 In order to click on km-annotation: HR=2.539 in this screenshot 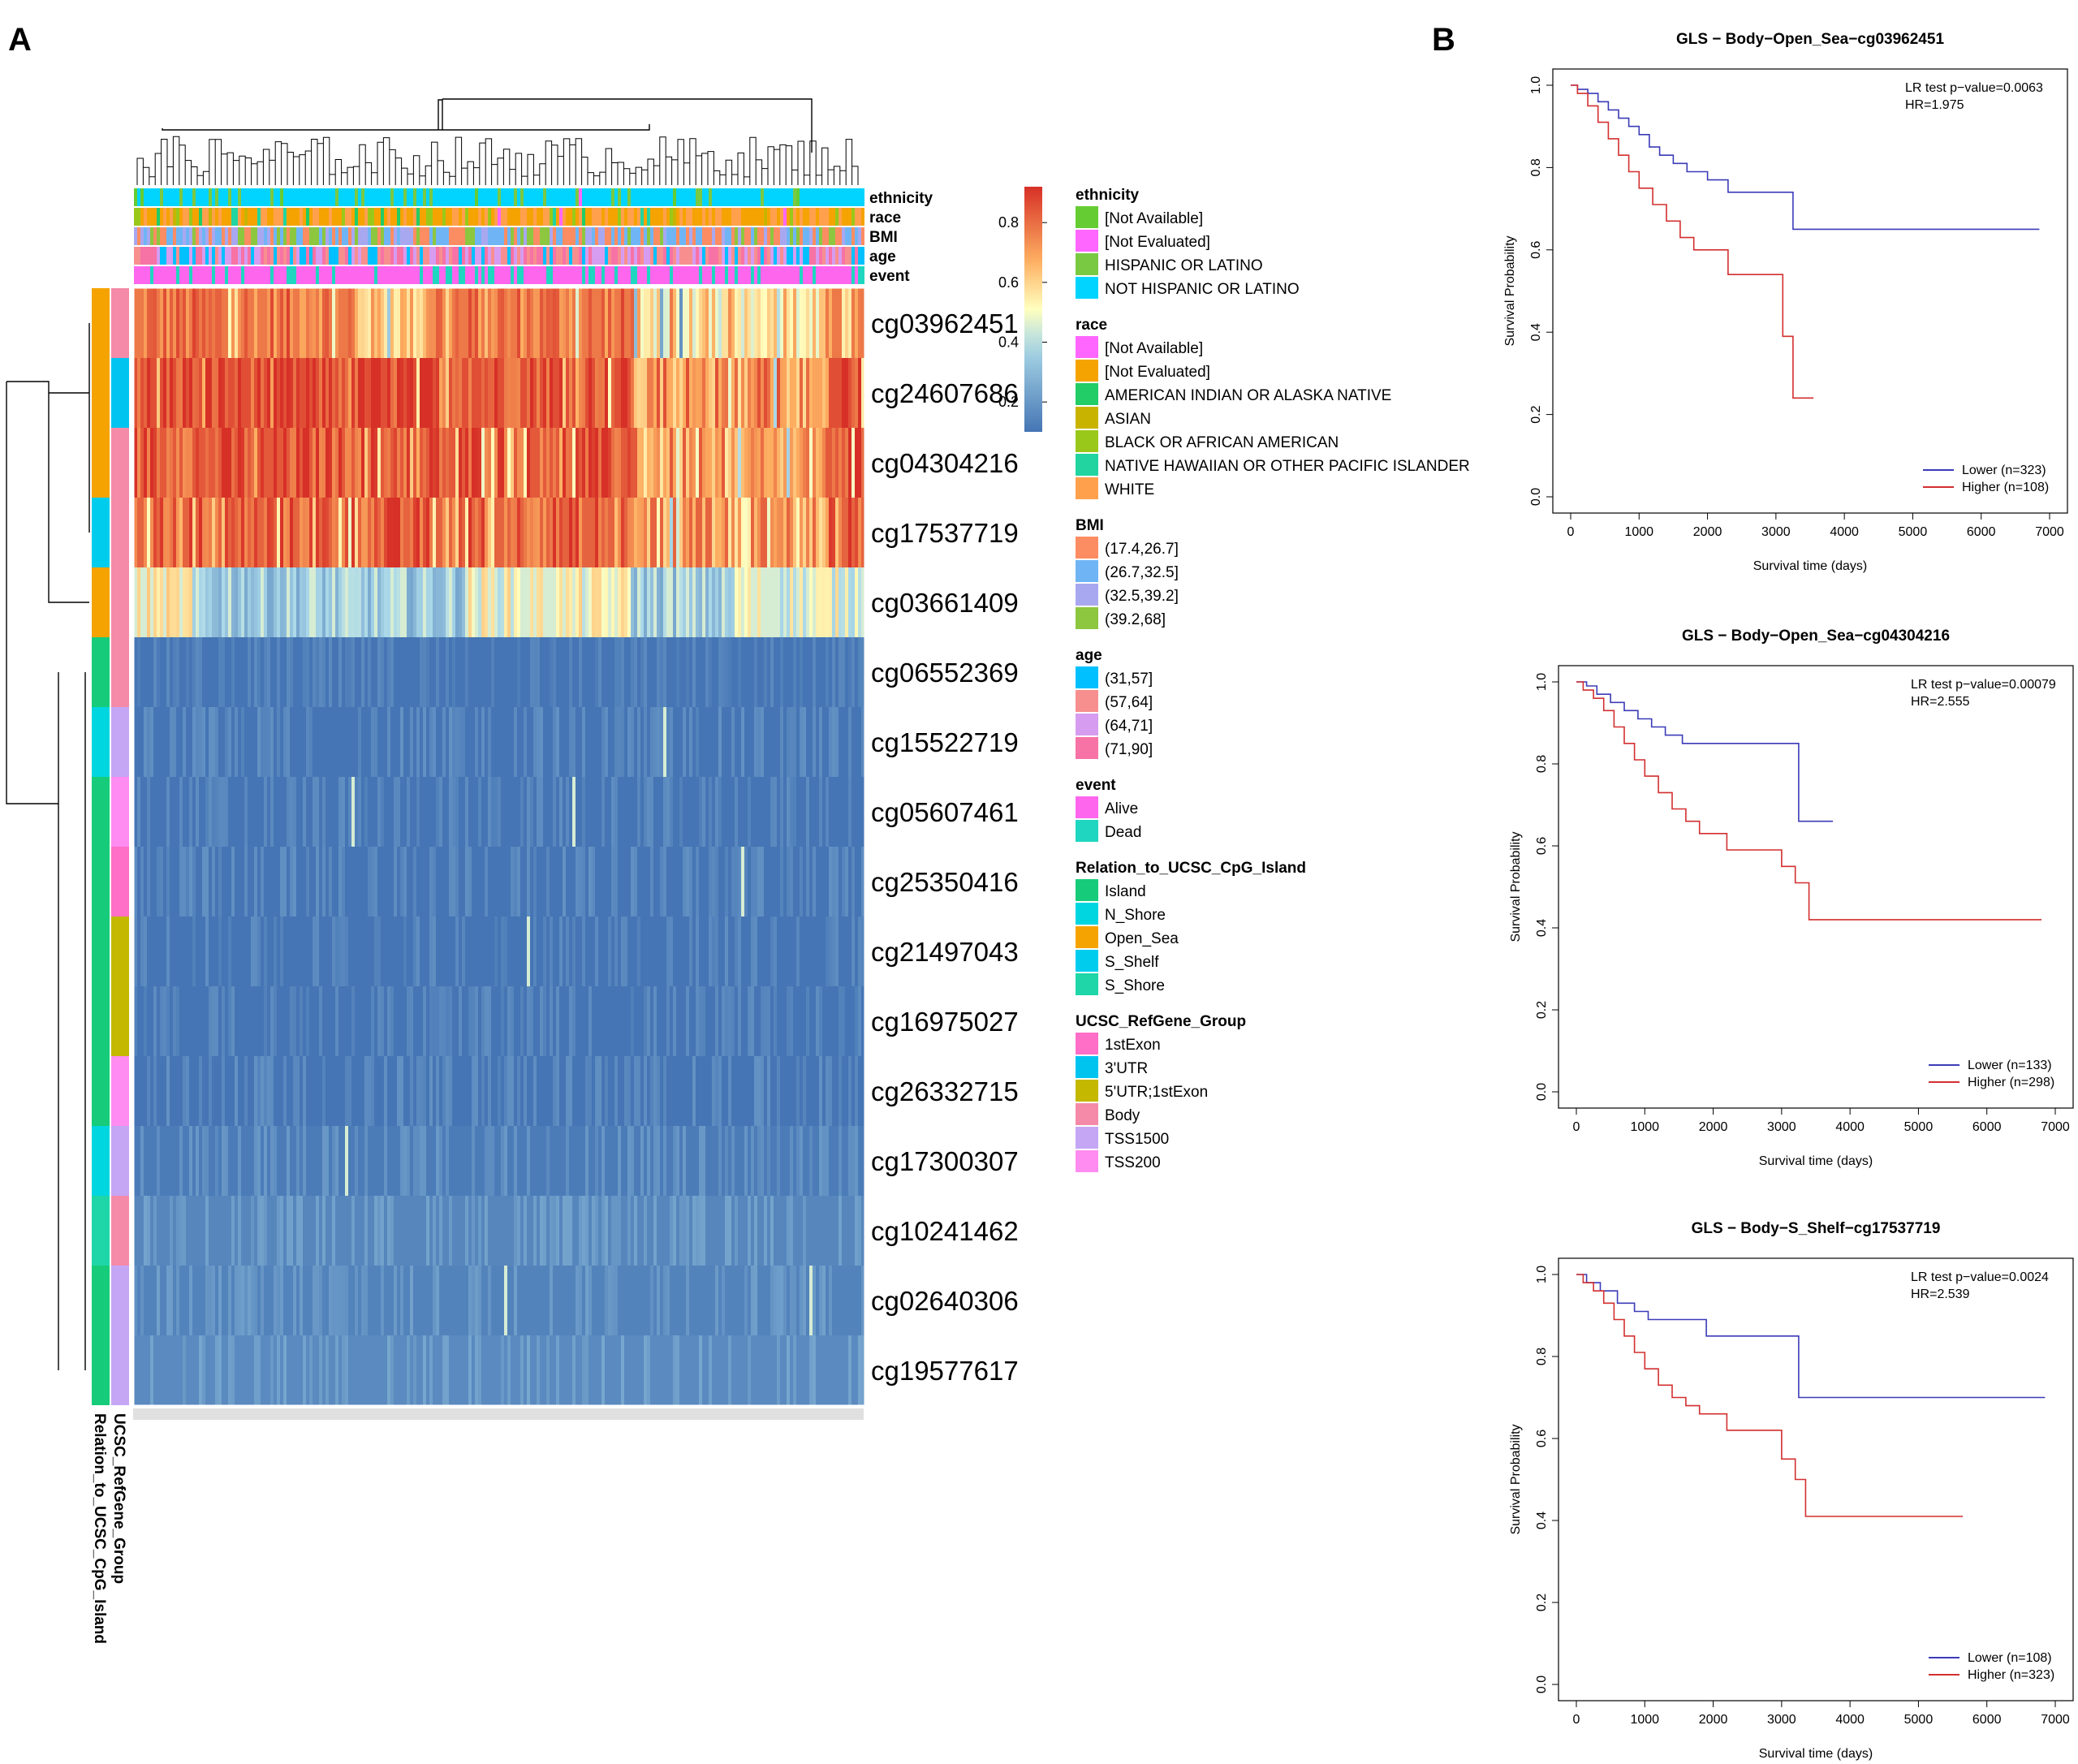, I will do `click(1940, 1294)`.